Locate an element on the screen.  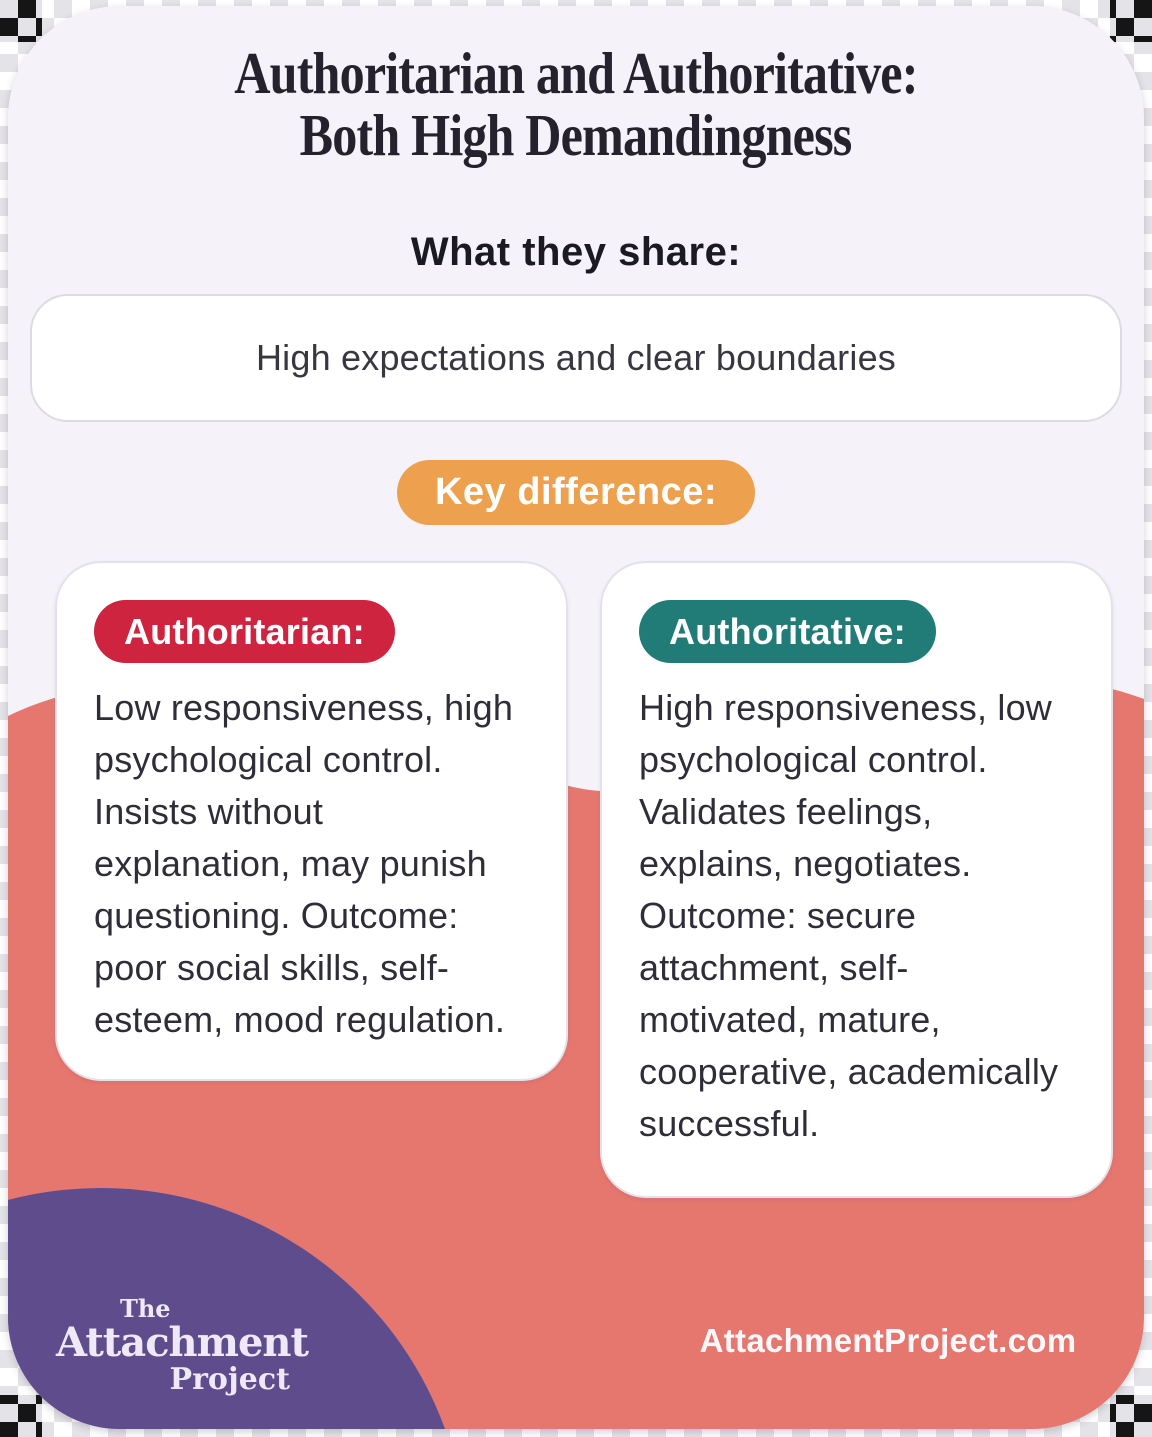
poster-title-line1: Authoritarian and Authoritative: is located at coordinates (576, 73).